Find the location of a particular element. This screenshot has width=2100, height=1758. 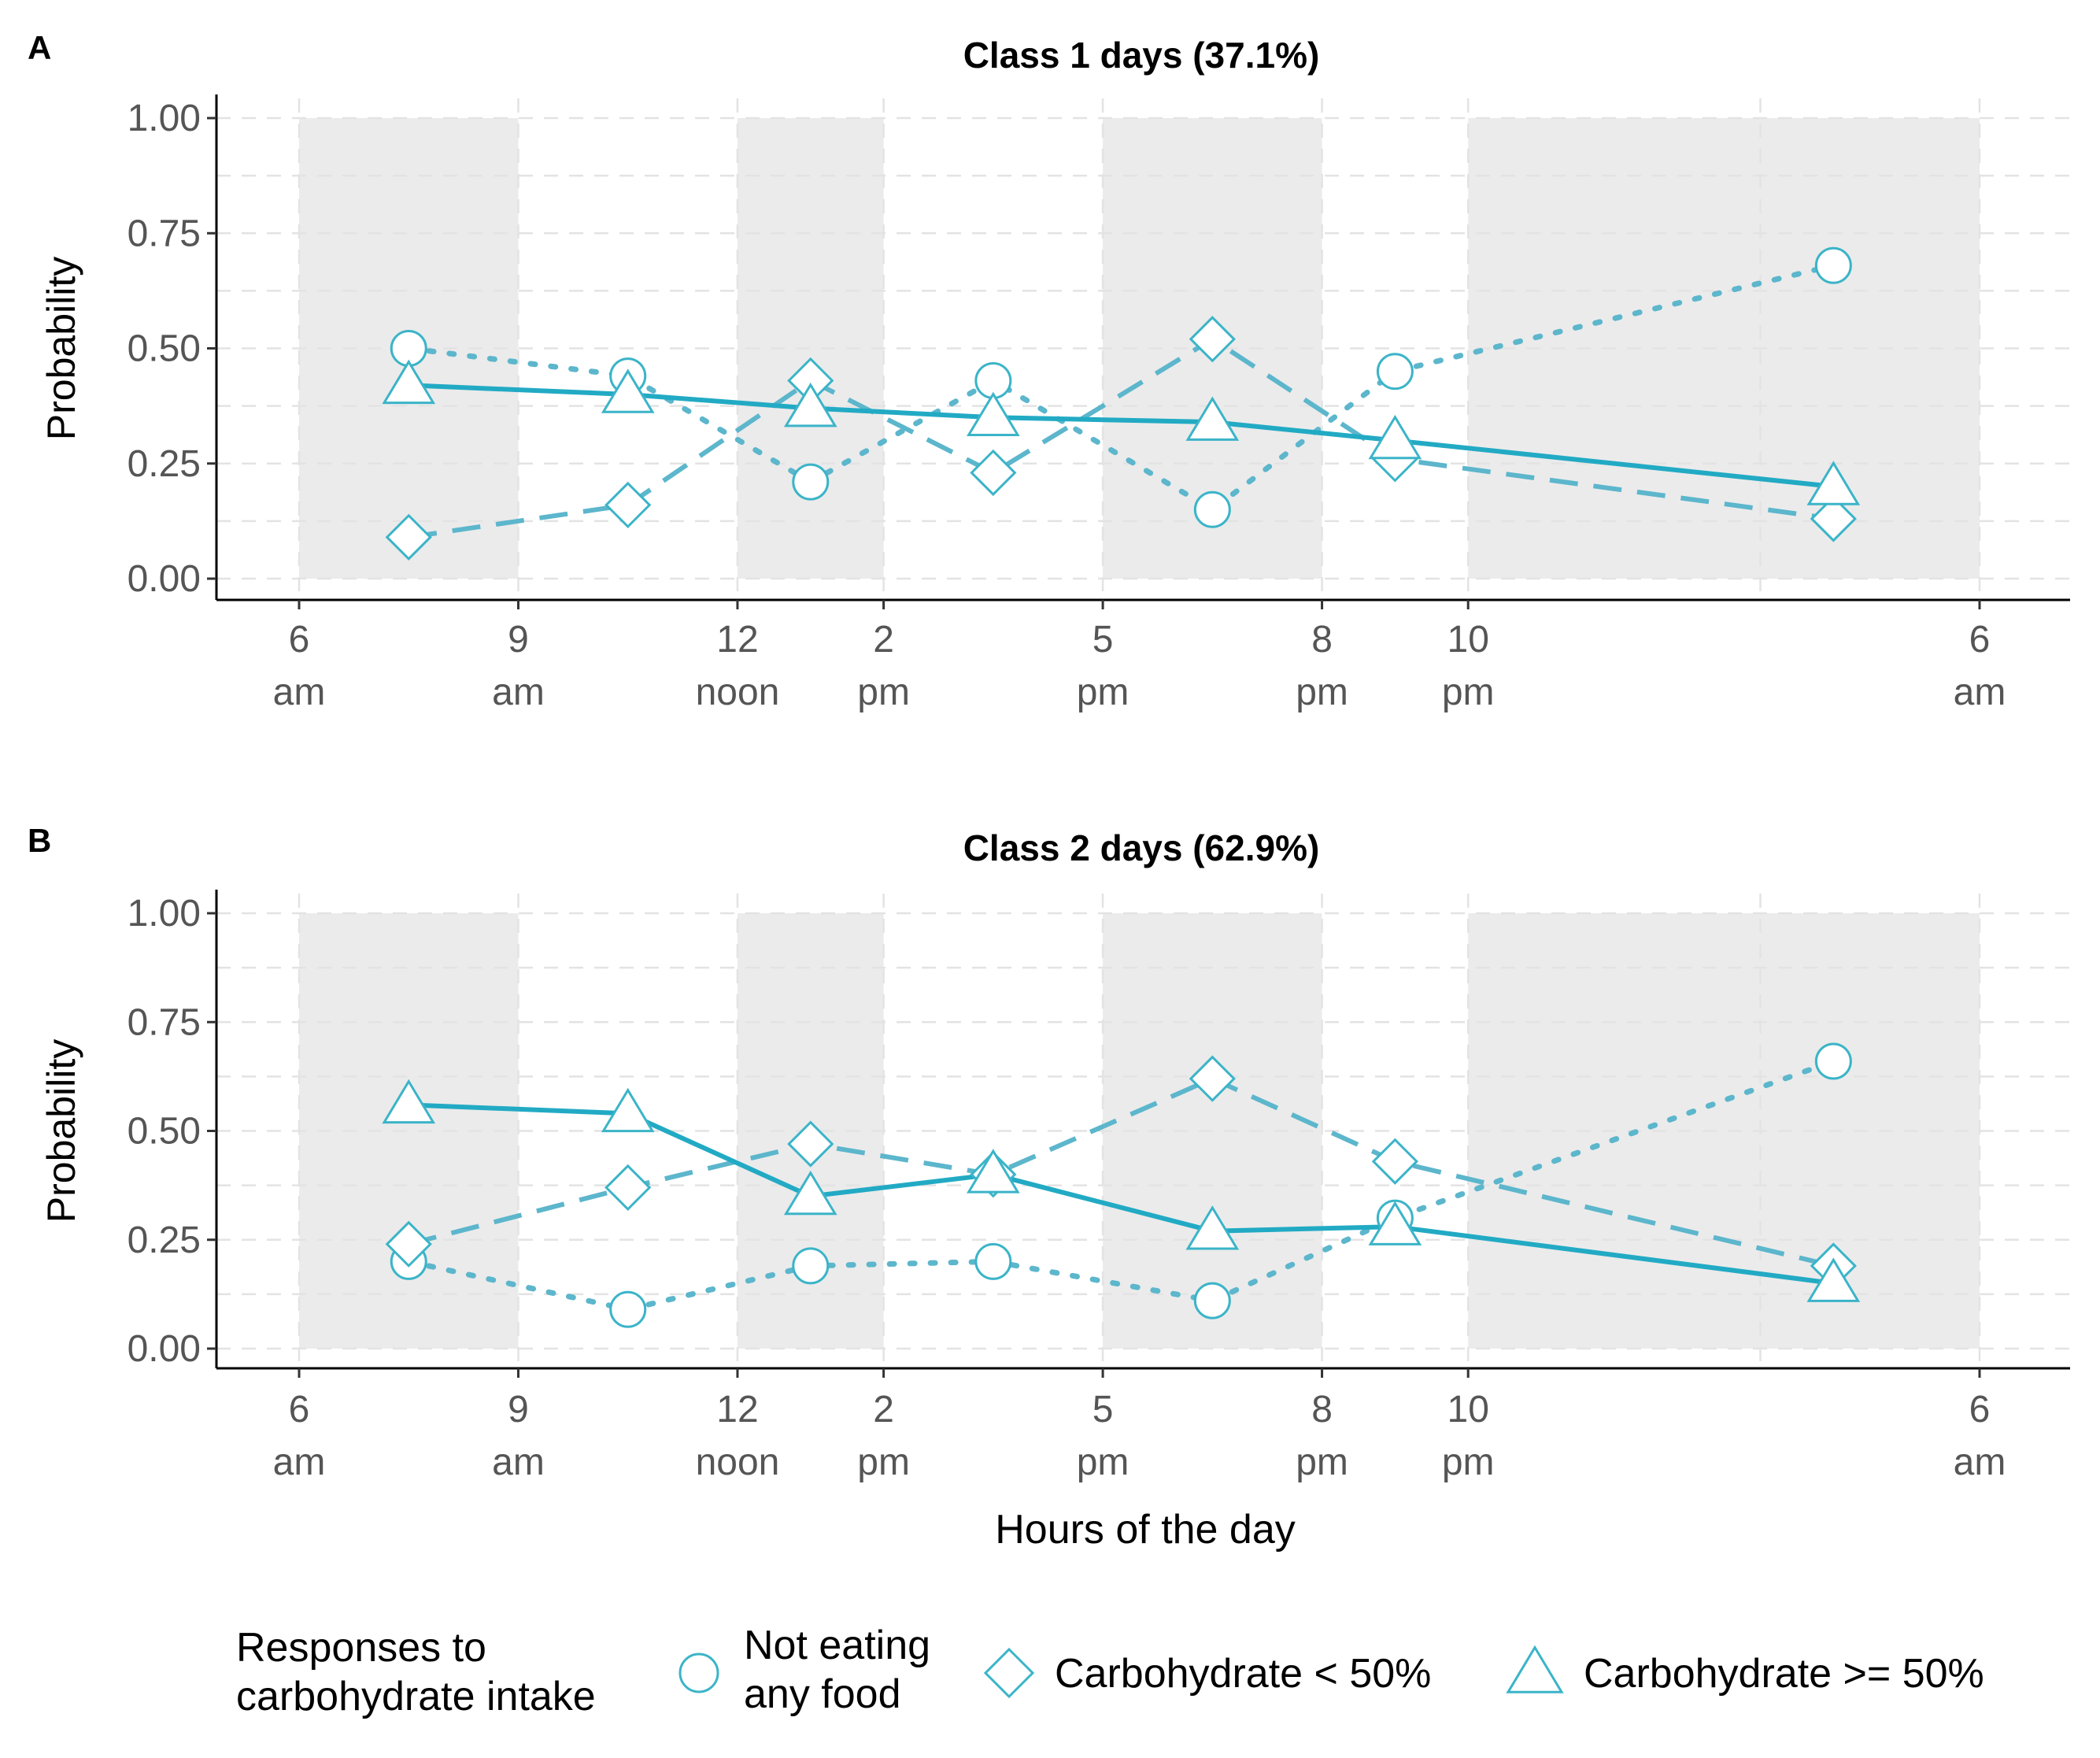

panel-title: Class 1 days (37.1%) is located at coordinates (1141, 56).